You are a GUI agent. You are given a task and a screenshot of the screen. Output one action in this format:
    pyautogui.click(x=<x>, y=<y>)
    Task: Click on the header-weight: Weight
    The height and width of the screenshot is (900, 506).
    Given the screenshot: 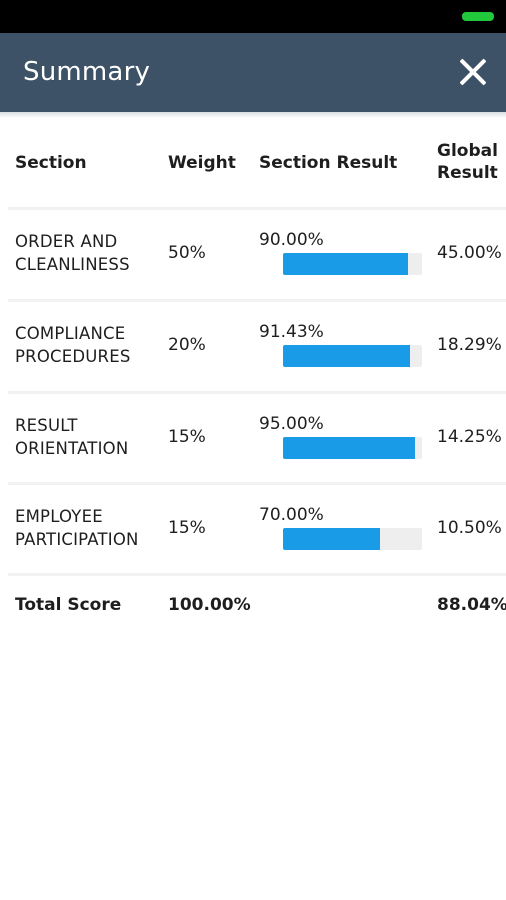 What is the action you would take?
    pyautogui.click(x=202, y=163)
    